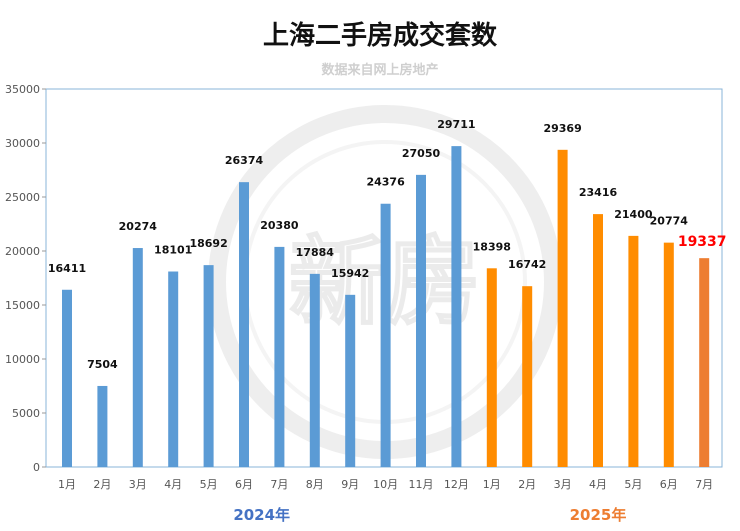 This screenshot has width=740, height=531. Describe the element at coordinates (669, 221) in the screenshot. I see `data-label: 20774` at that location.